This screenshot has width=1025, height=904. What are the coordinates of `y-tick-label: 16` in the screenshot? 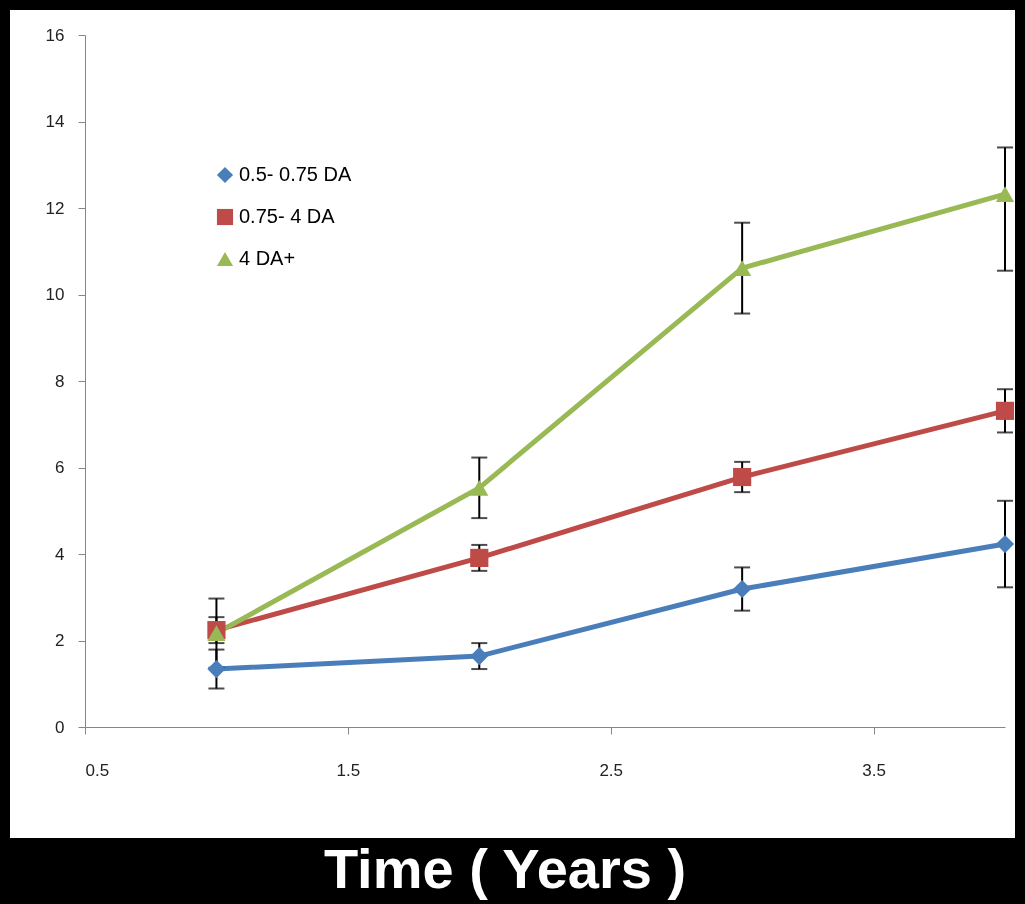 It's located at (55, 35).